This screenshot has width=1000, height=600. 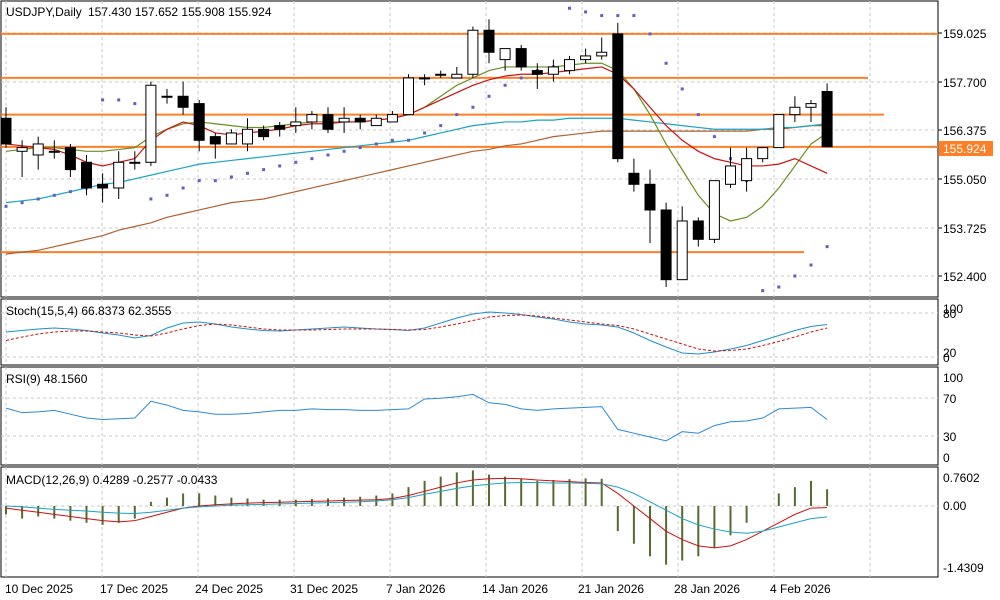 I want to click on current-price-marker, so click(x=966, y=148).